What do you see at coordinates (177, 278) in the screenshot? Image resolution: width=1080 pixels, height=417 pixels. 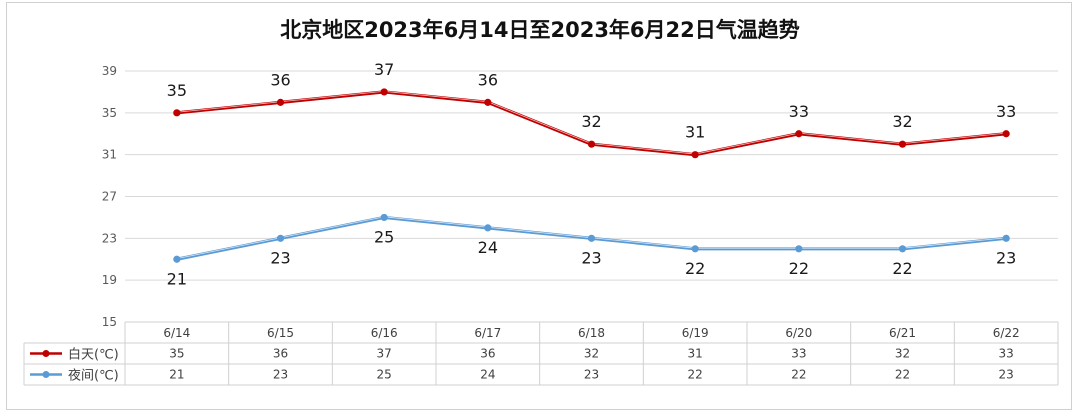 I see `data-label: 21` at bounding box center [177, 278].